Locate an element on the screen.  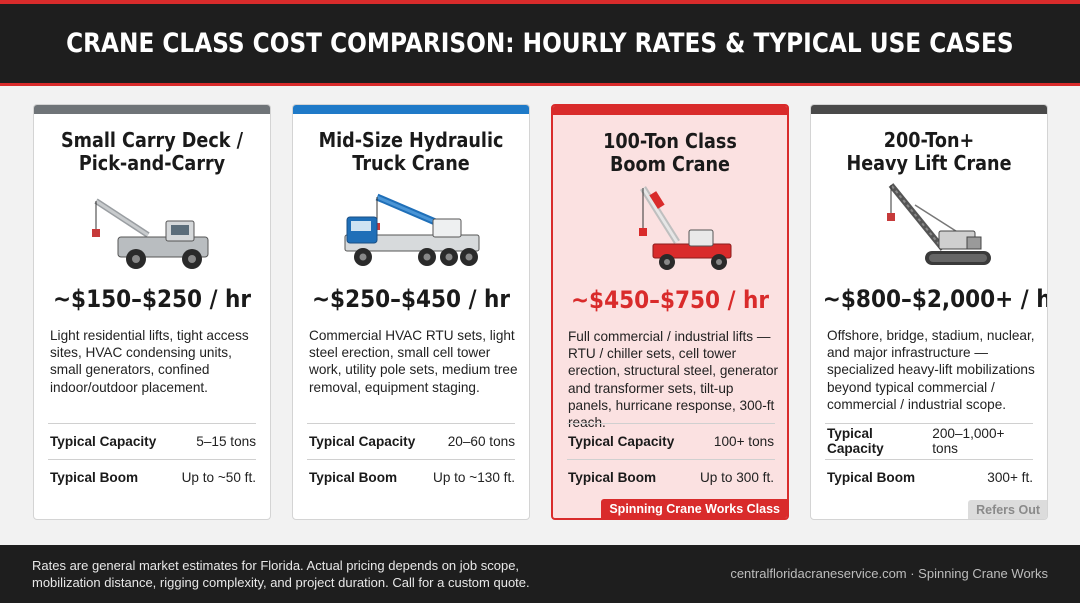
spec-value: Up to ~50 ft. is located at coordinates (218, 477).